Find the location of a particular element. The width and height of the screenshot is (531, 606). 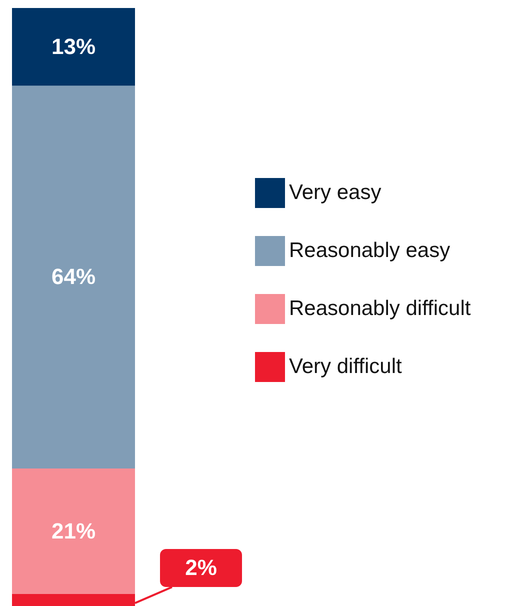

data-label: 64% is located at coordinates (73, 277).